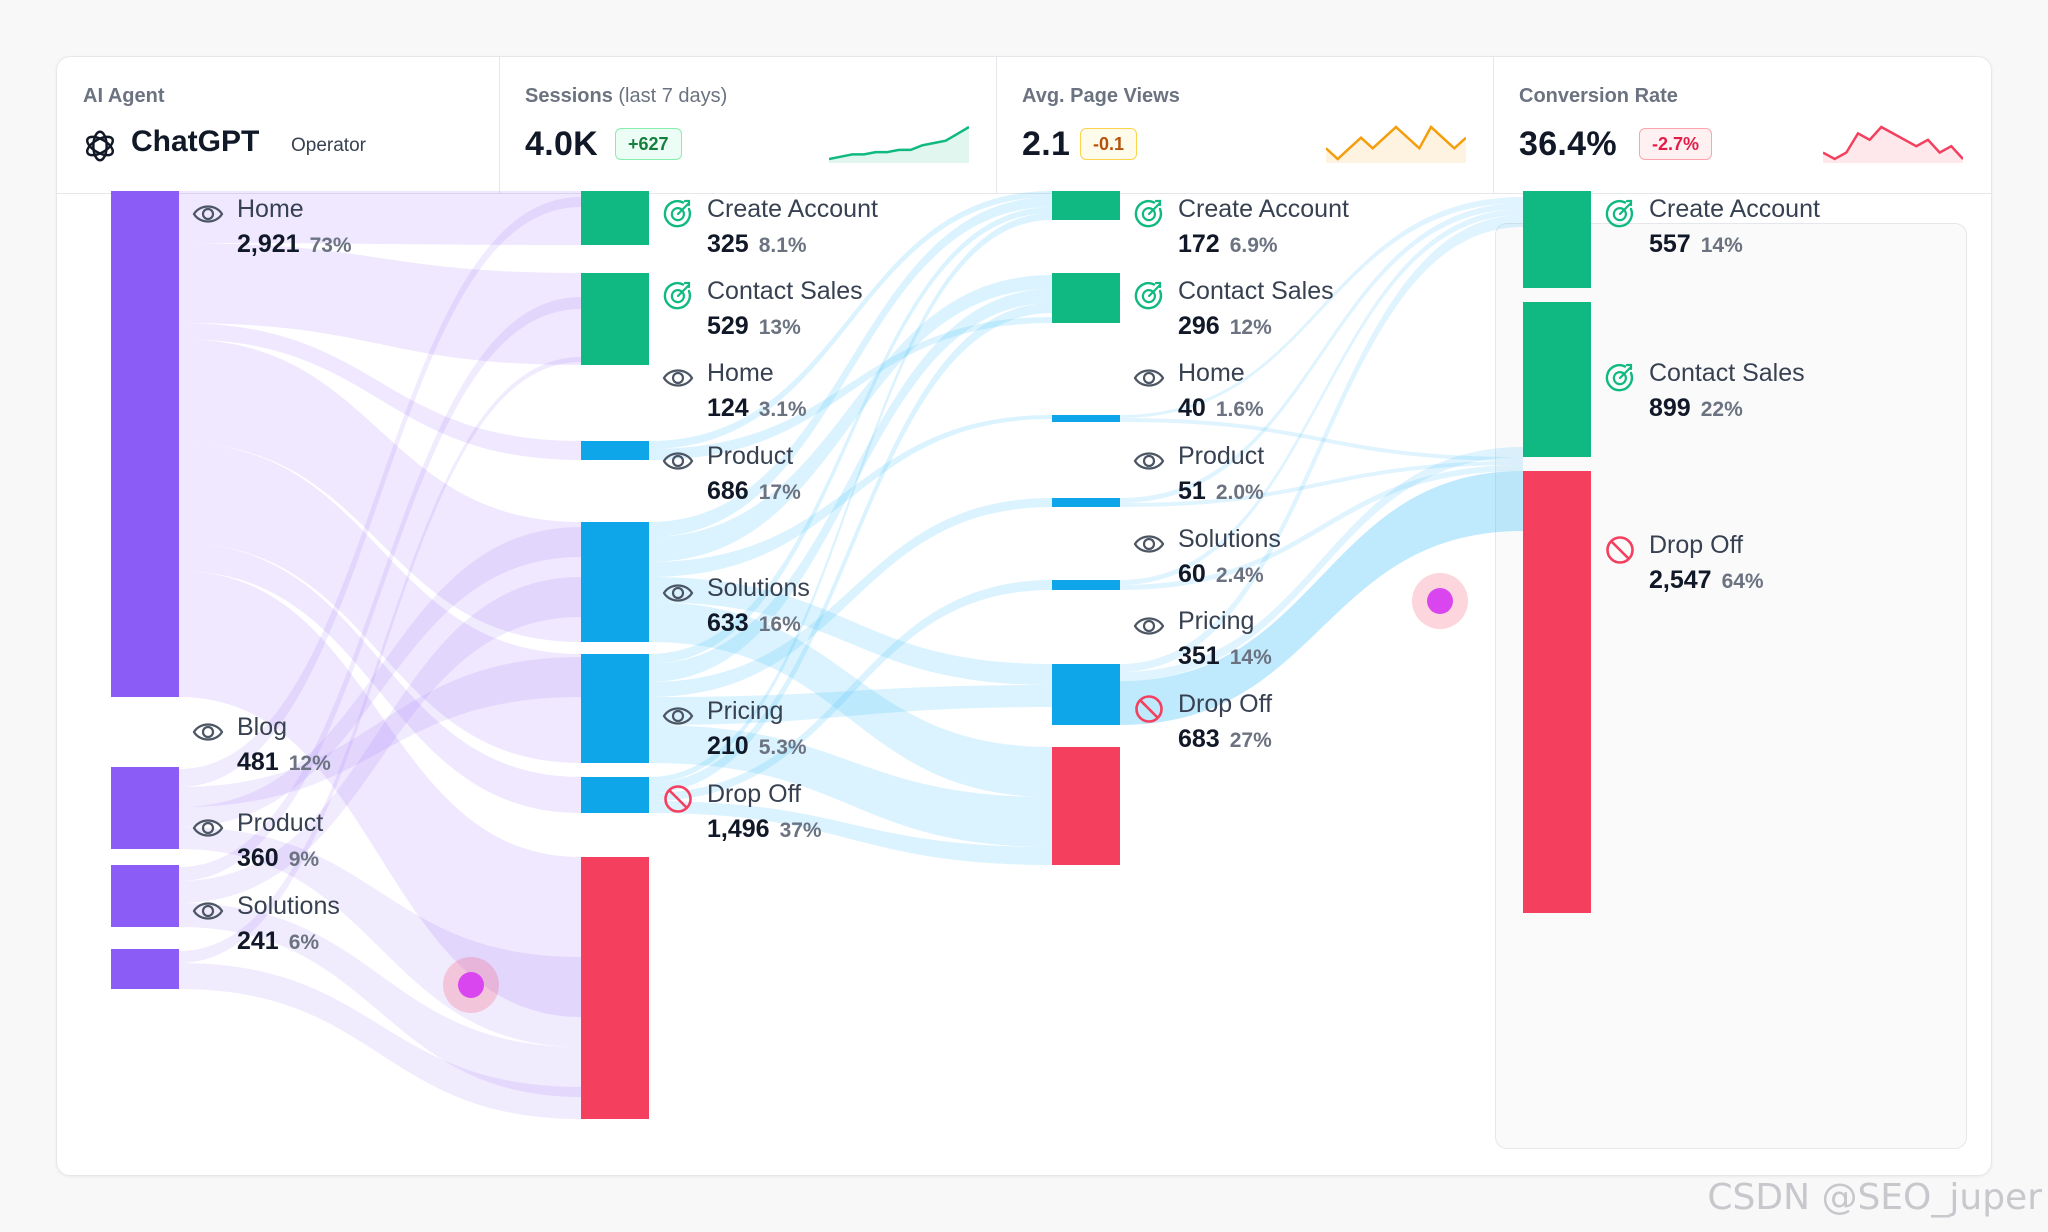 This screenshot has height=1232, width=2048. What do you see at coordinates (615, 708) in the screenshot?
I see `sankey-node-s2-solutions` at bounding box center [615, 708].